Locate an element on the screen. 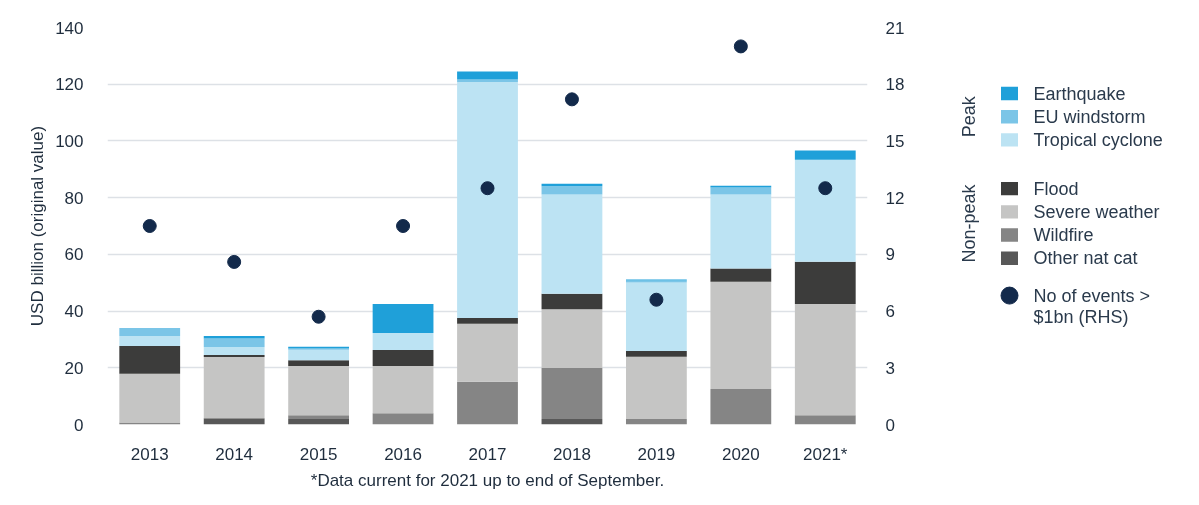  legend-label: EU windstorm is located at coordinates (1089, 116).